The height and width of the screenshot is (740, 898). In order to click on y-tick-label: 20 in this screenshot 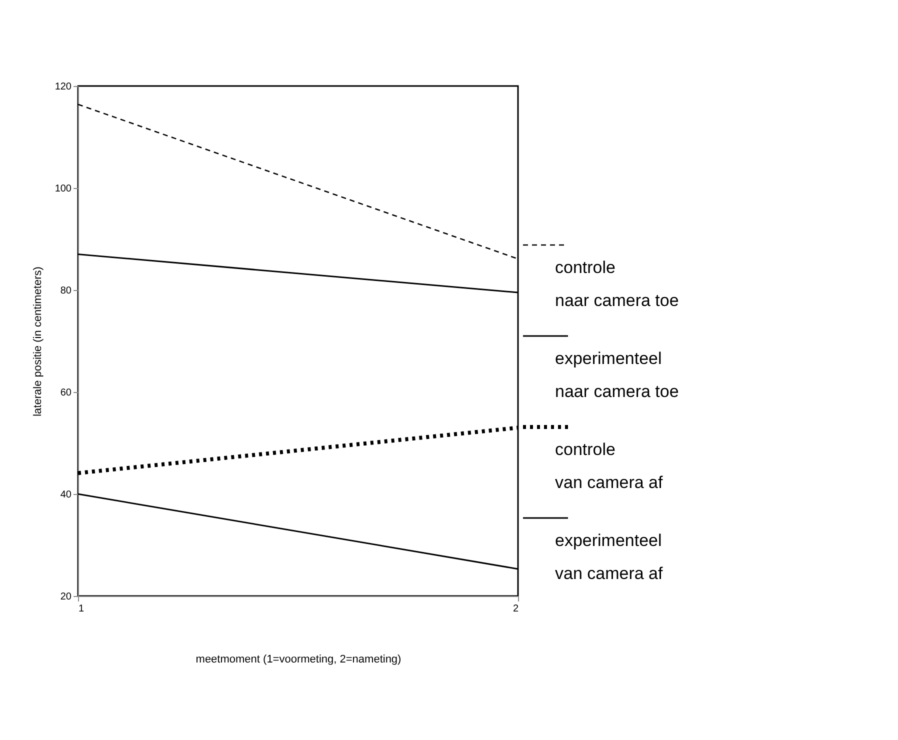, I will do `click(66, 597)`.